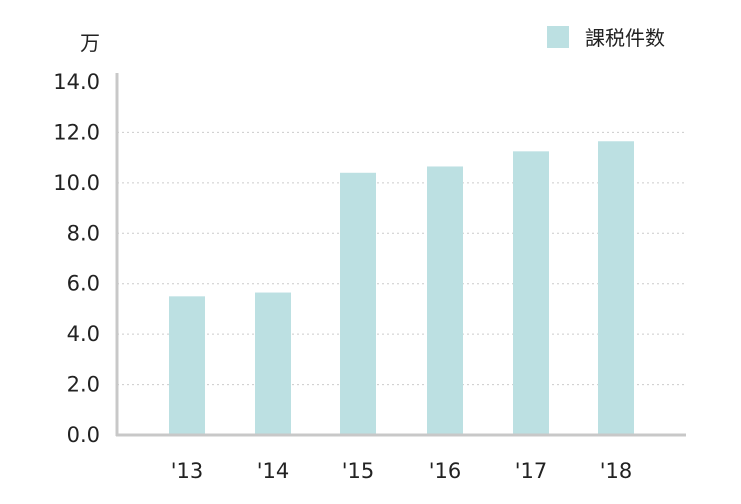 The height and width of the screenshot is (504, 741). Describe the element at coordinates (445, 471) in the screenshot. I see `x-tick-label: '16` at that location.